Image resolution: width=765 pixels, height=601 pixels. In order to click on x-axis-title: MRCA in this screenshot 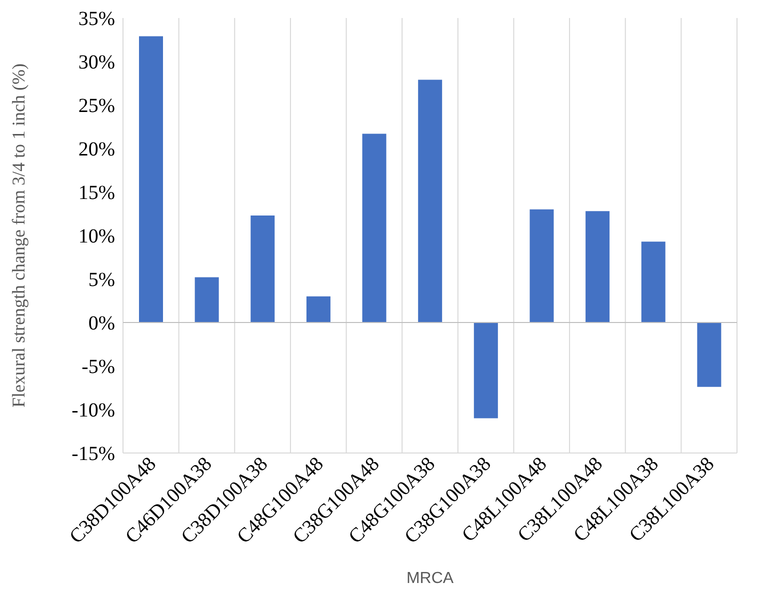, I will do `click(430, 578)`.